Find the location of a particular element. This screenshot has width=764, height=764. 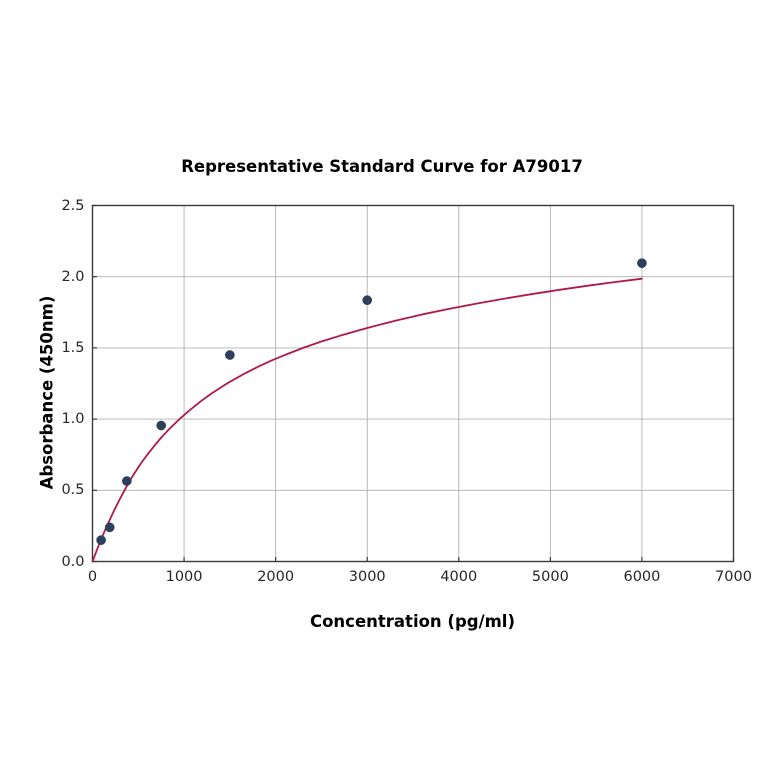

x-tick-label: 2000 is located at coordinates (276, 576).